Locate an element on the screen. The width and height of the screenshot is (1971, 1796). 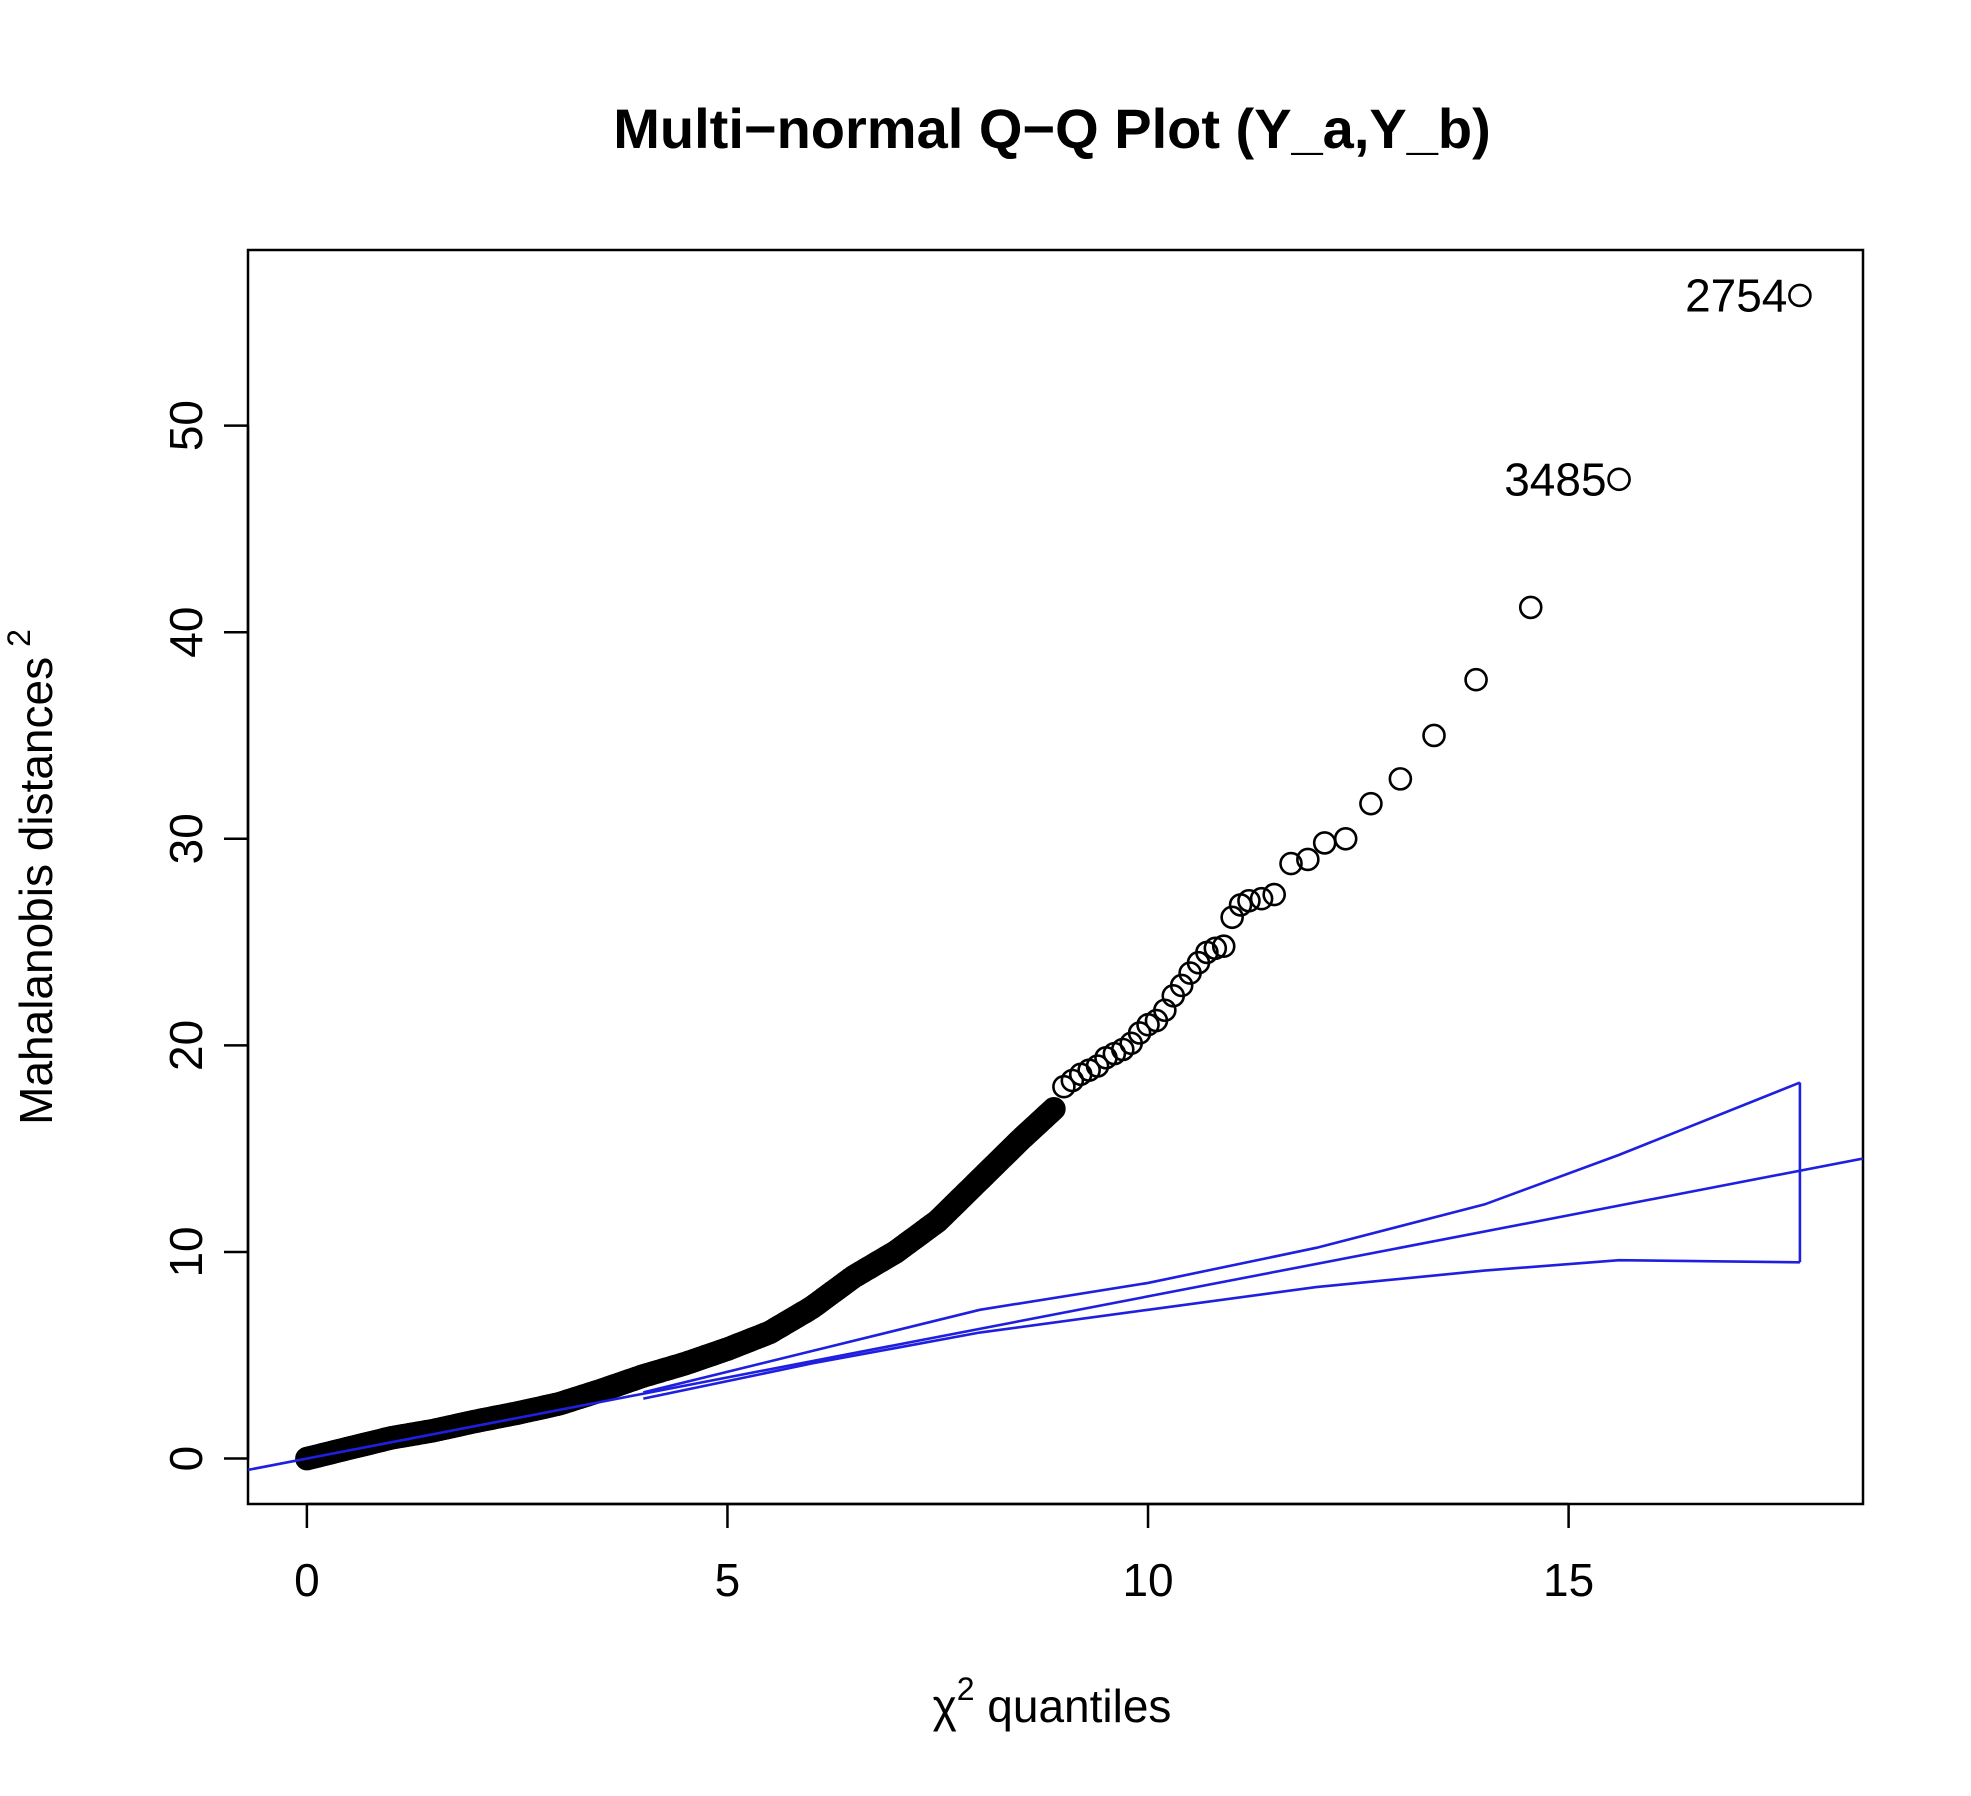
x-axis-label-symbol: χ is located at coordinates (945, 1706).